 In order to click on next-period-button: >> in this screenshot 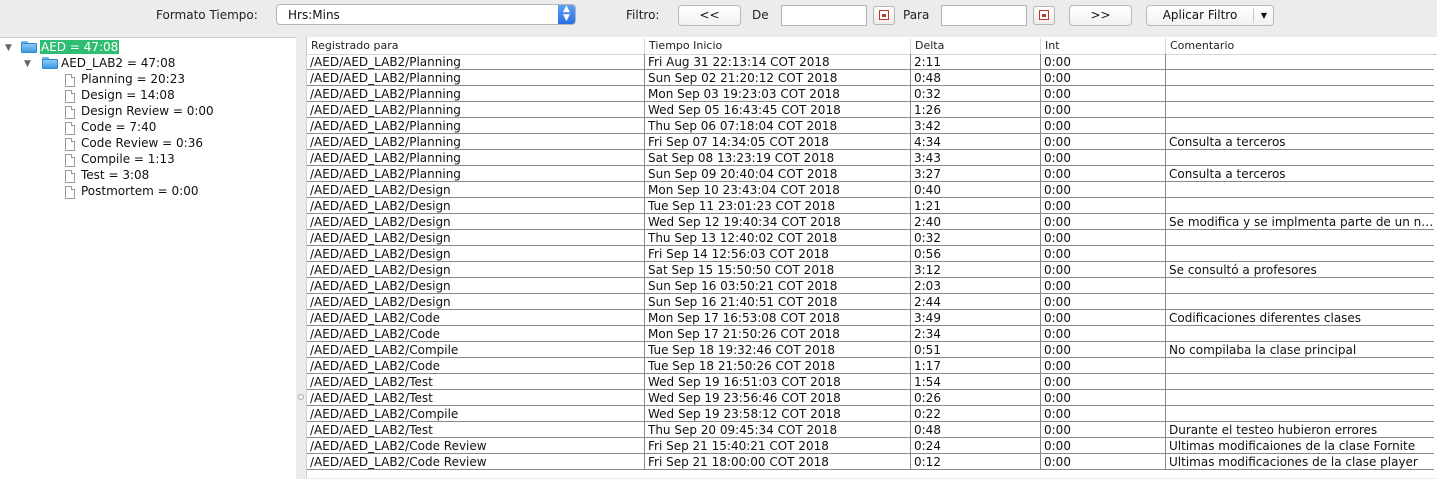, I will do `click(1100, 15)`.